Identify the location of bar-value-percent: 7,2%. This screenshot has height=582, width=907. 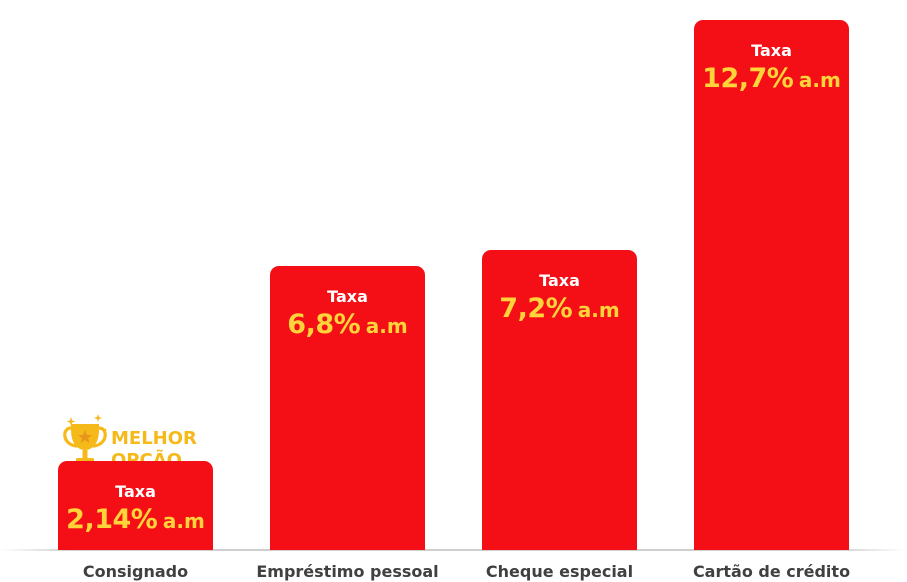
(536, 308).